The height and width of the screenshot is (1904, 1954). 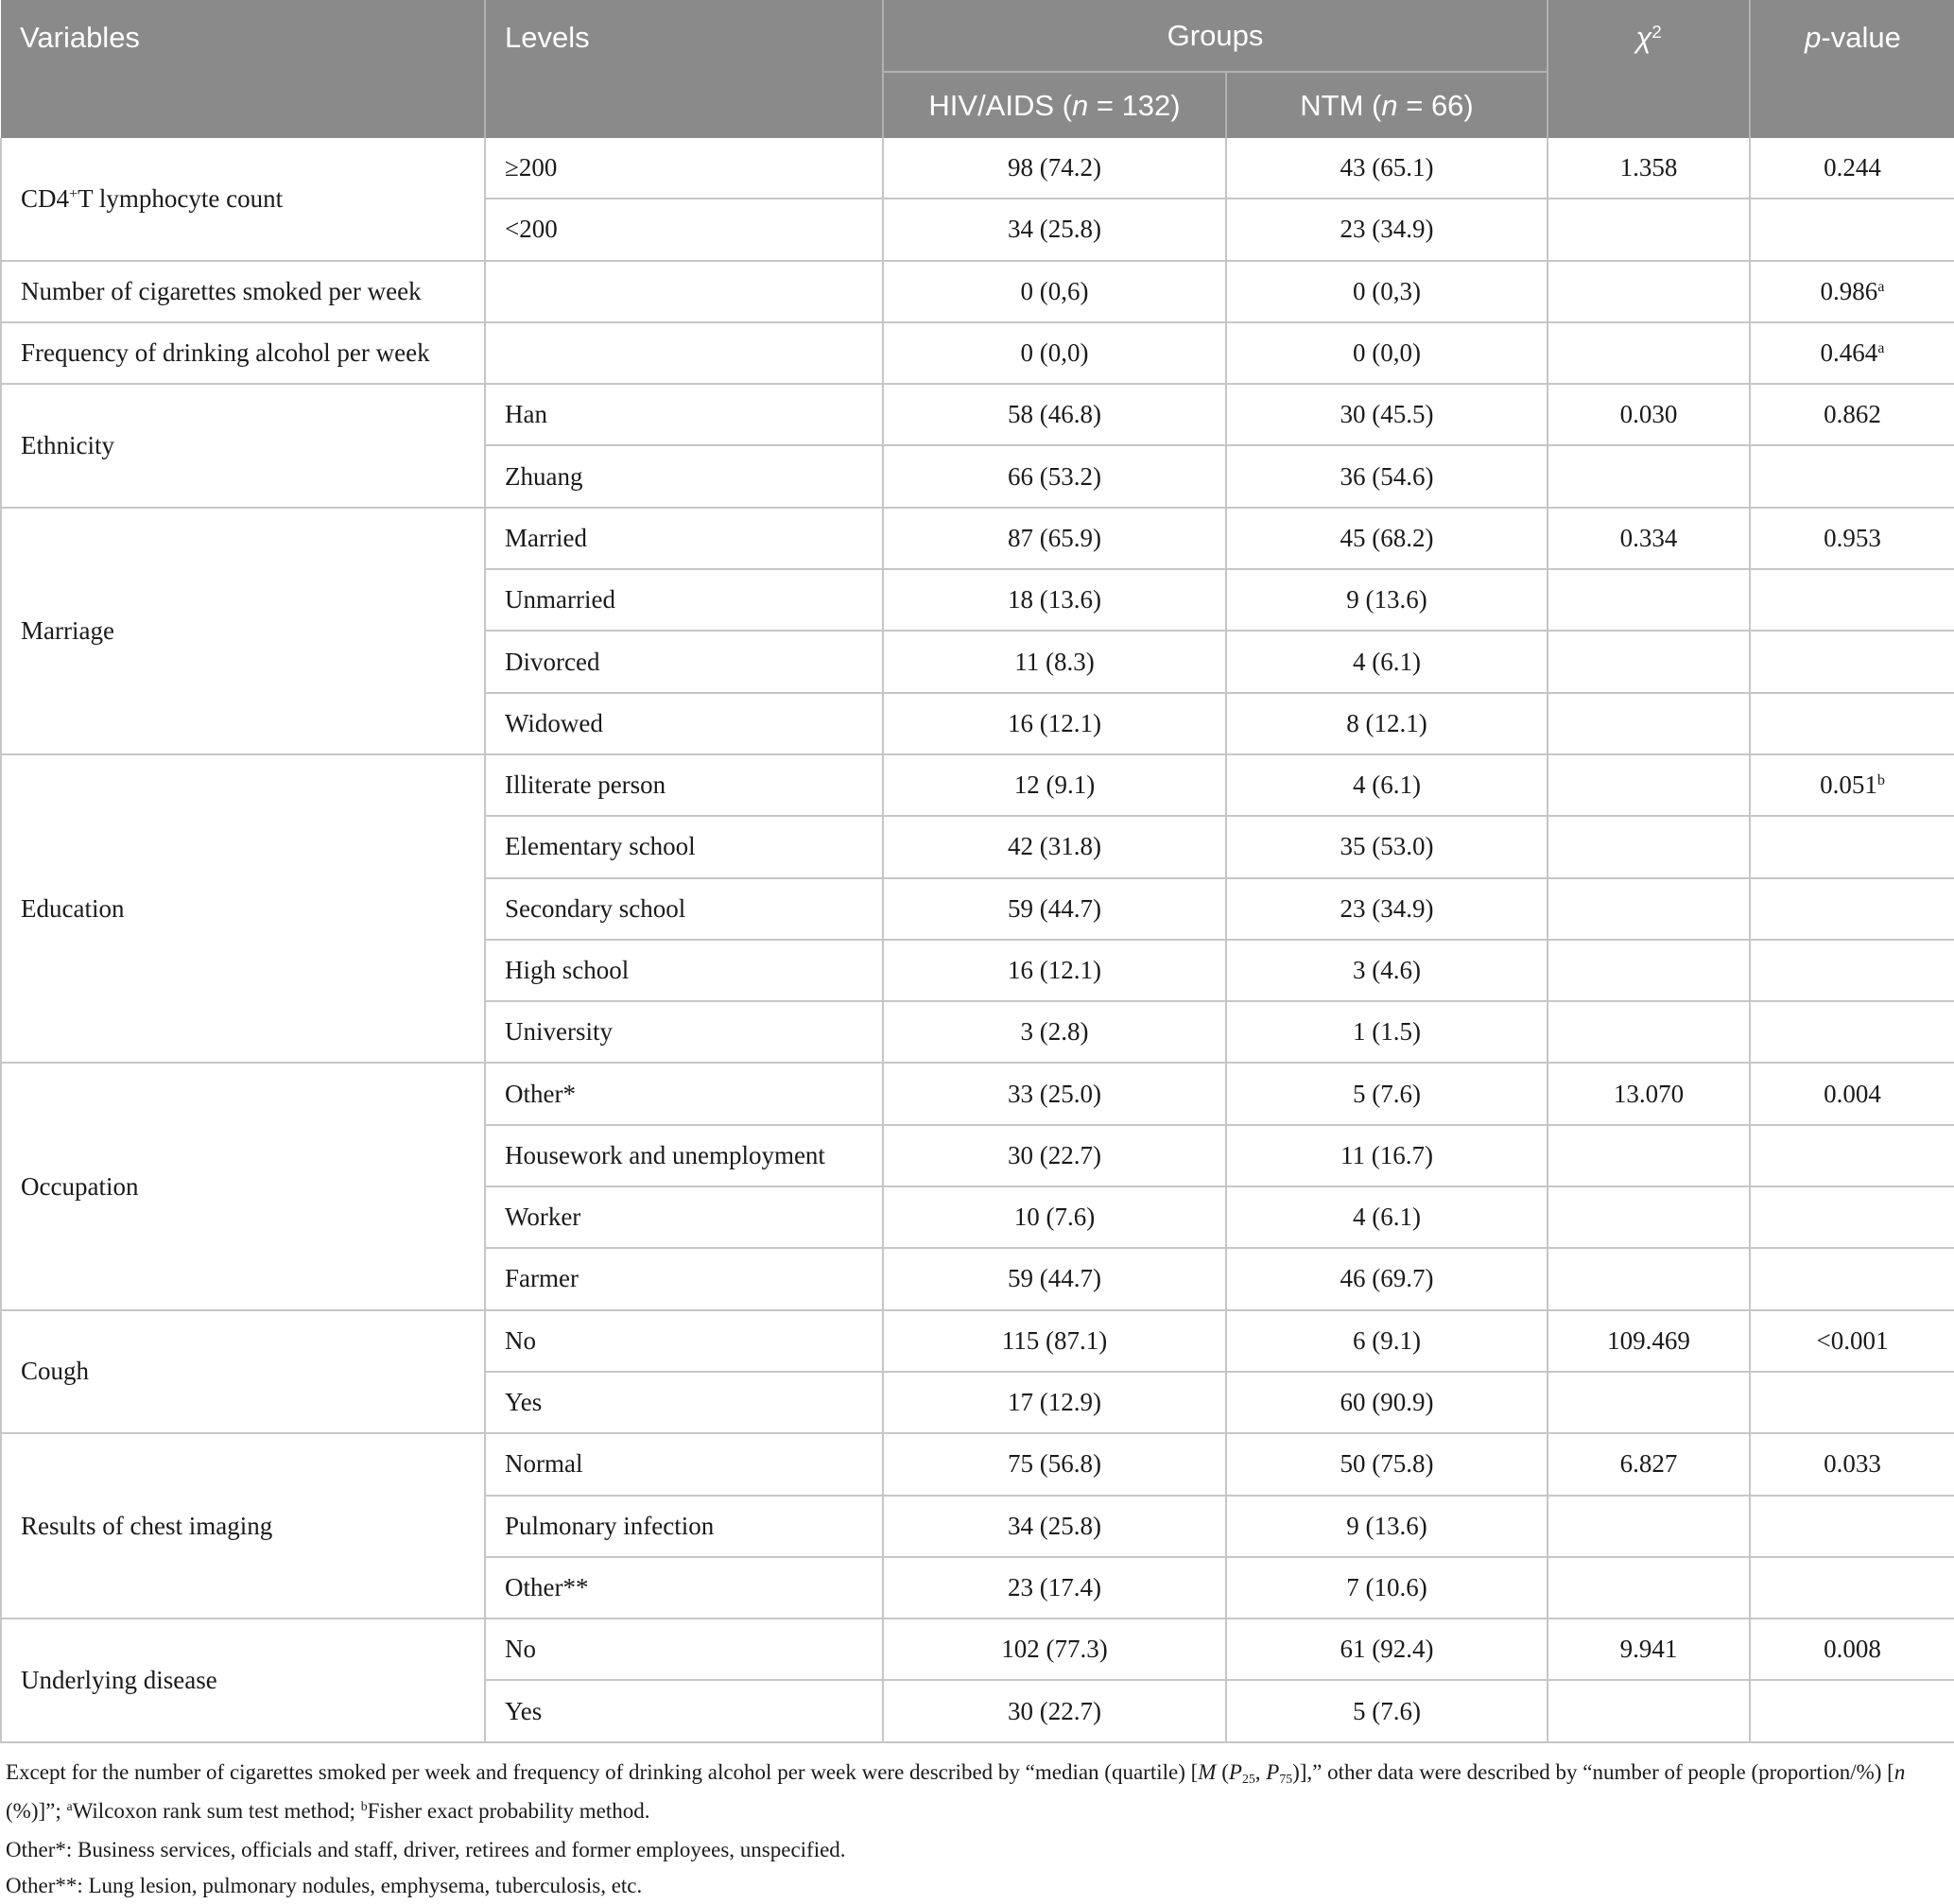 What do you see at coordinates (977, 1588) in the screenshot?
I see `table-row: Other** 23 (17.4) 7 (10.6)` at bounding box center [977, 1588].